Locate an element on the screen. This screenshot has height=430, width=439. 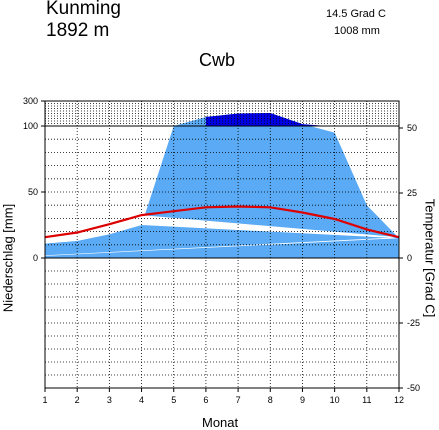
x-tick-label: 2 is located at coordinates (77, 400).